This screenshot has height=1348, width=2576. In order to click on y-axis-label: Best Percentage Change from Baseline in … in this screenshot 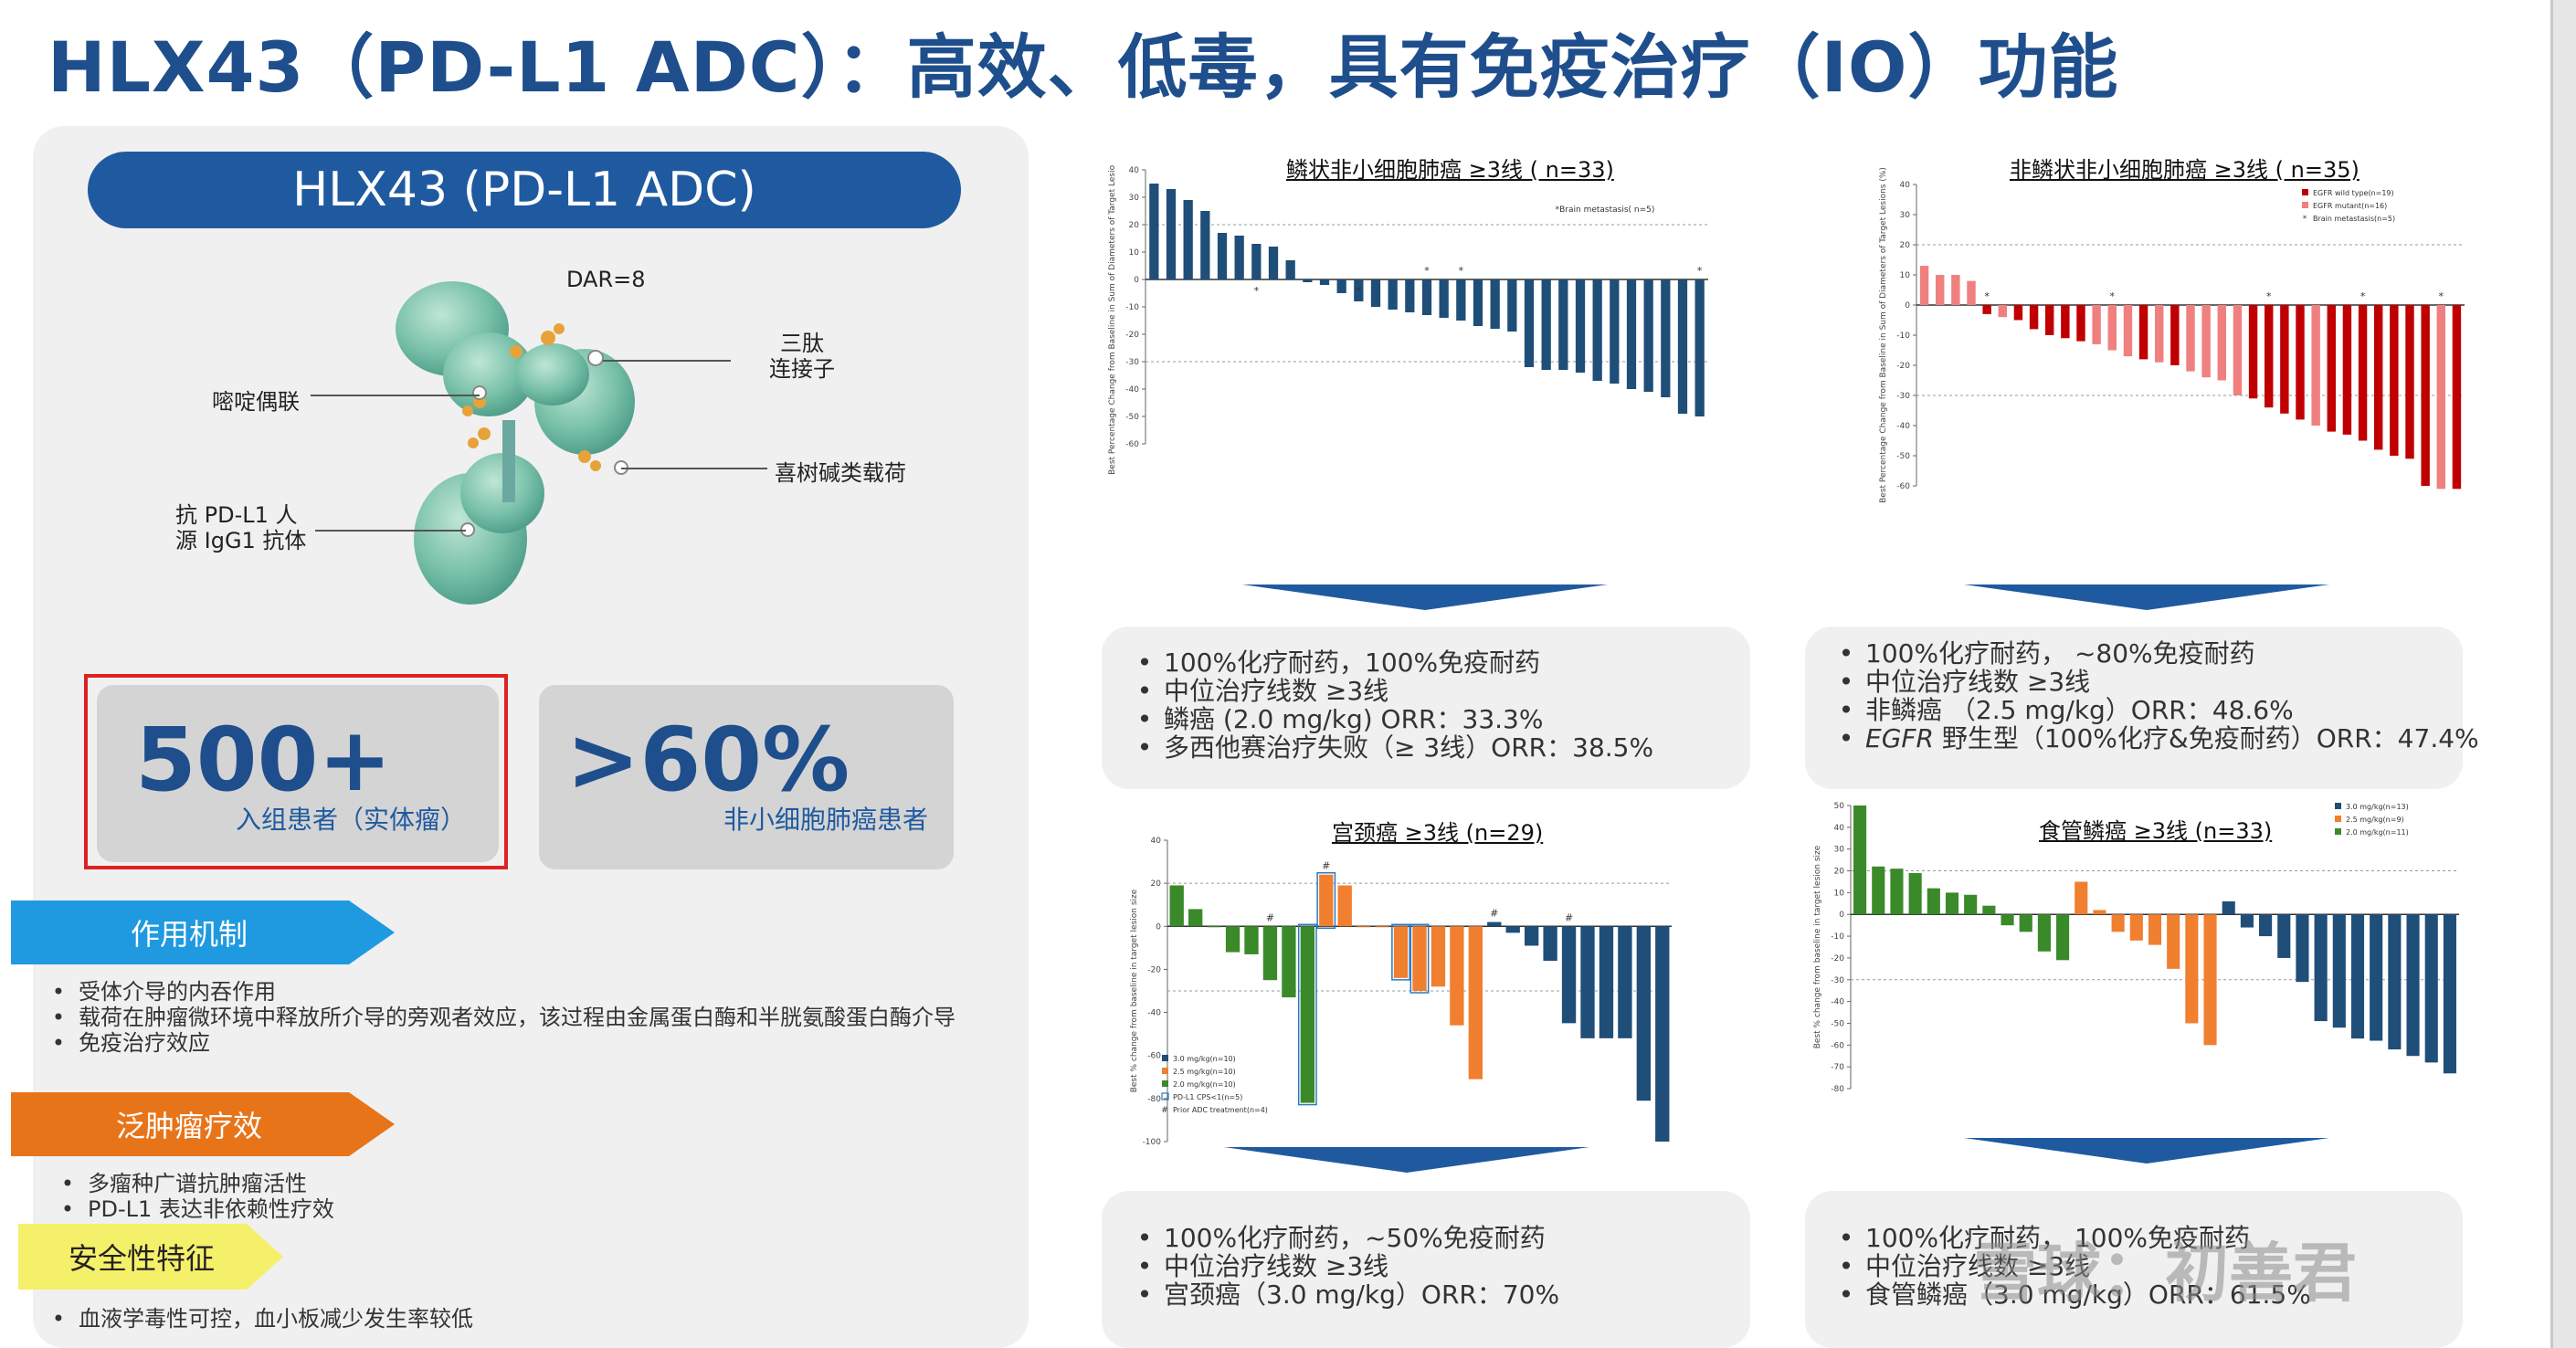, I will do `click(1883, 335)`.